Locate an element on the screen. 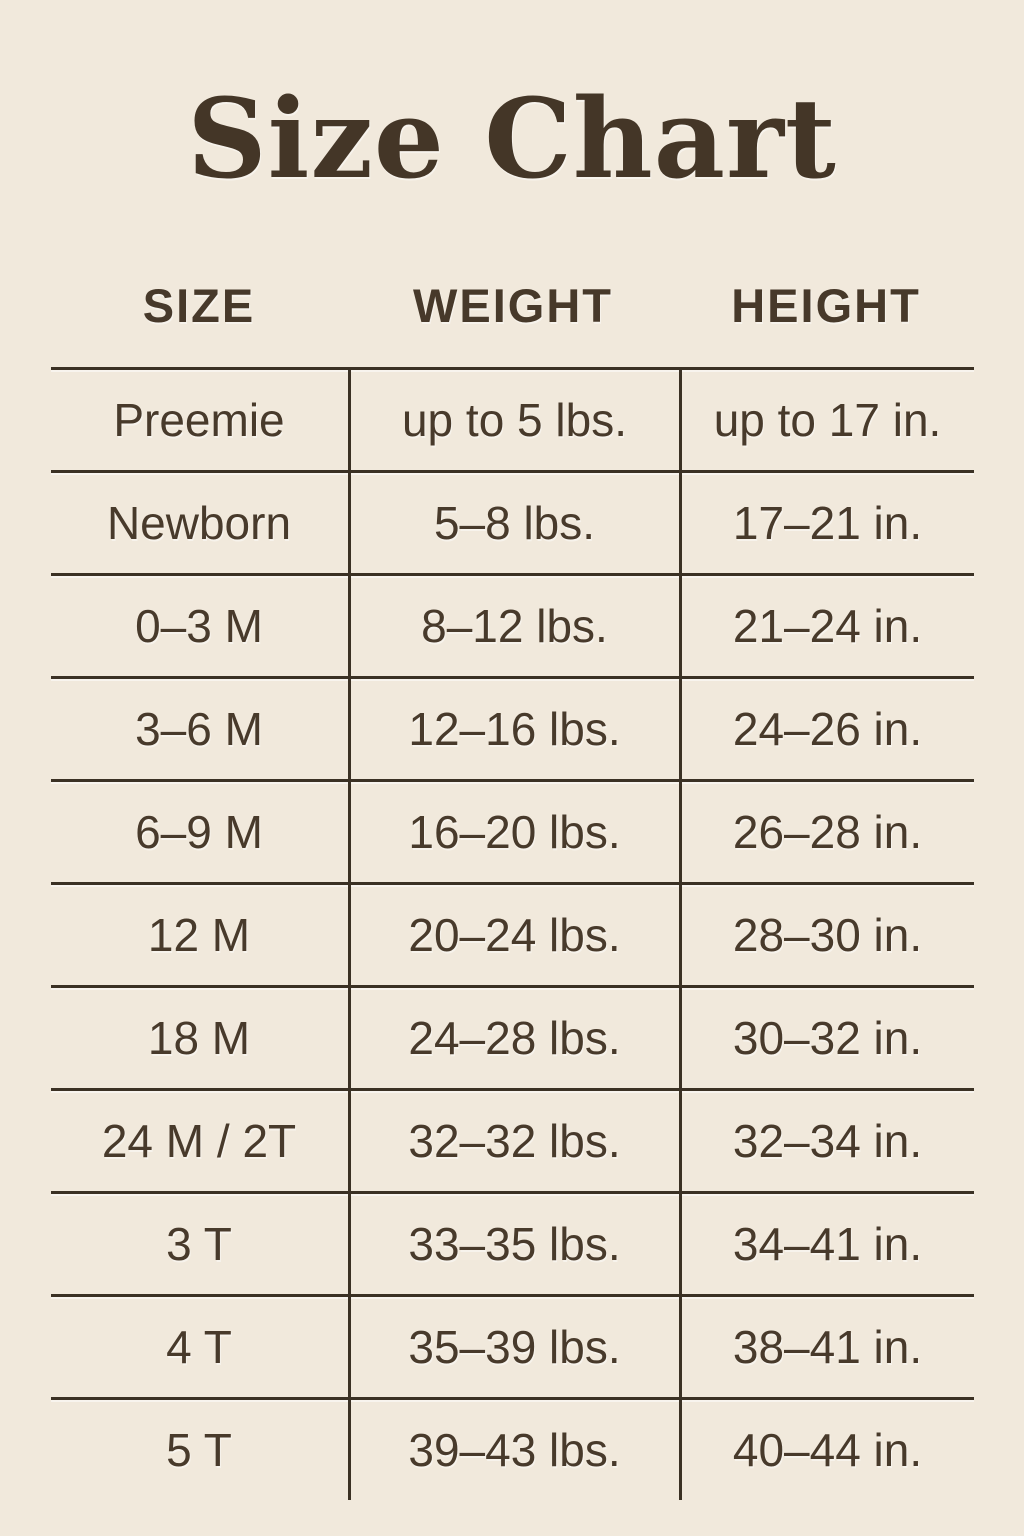 The height and width of the screenshot is (1536, 1024). cell-weight: 8–12 lbs. is located at coordinates (513, 626).